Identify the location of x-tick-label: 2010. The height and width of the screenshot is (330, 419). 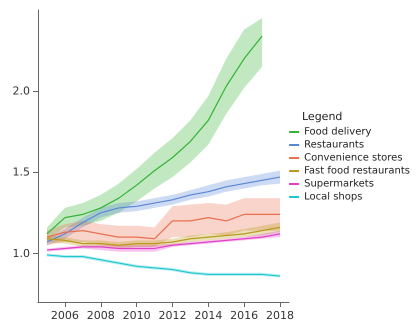
(136, 315).